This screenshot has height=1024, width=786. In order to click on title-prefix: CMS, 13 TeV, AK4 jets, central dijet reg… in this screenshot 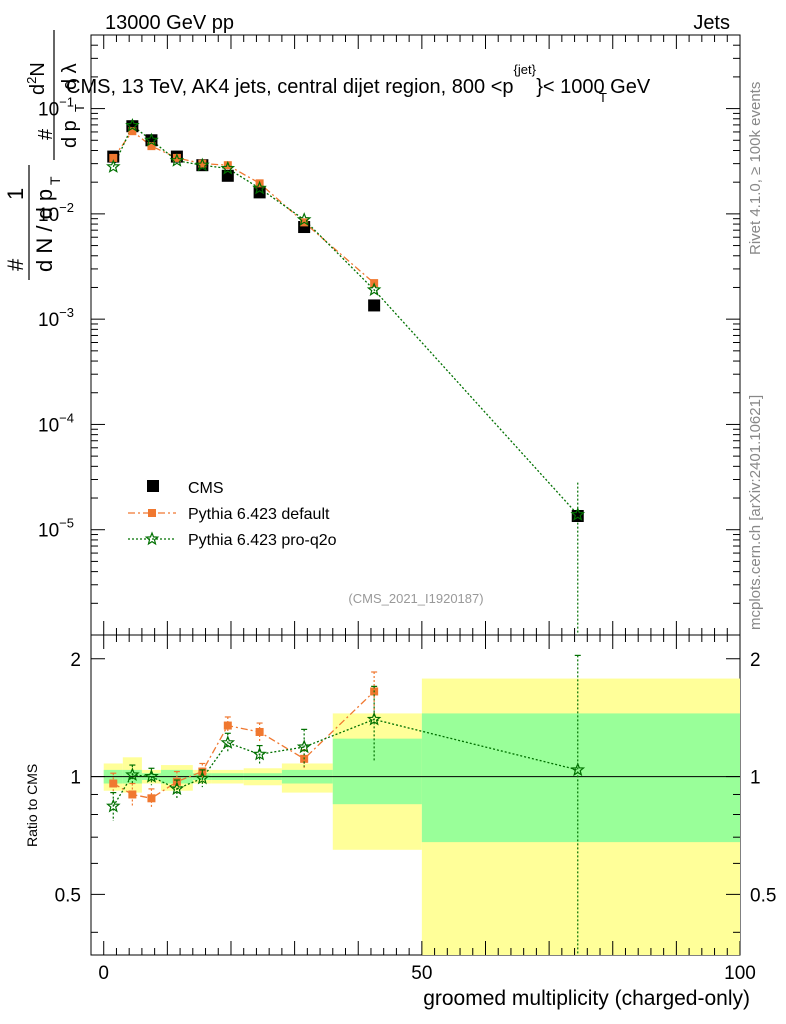, I will do `click(290, 87)`.